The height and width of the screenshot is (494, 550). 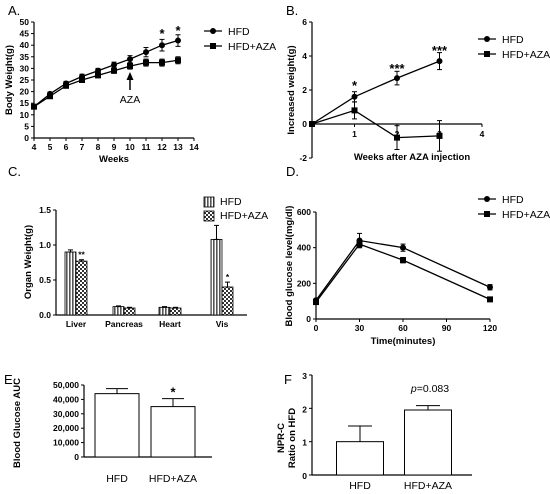 I want to click on panel-a-xlabel: Weeks, so click(x=114, y=159).